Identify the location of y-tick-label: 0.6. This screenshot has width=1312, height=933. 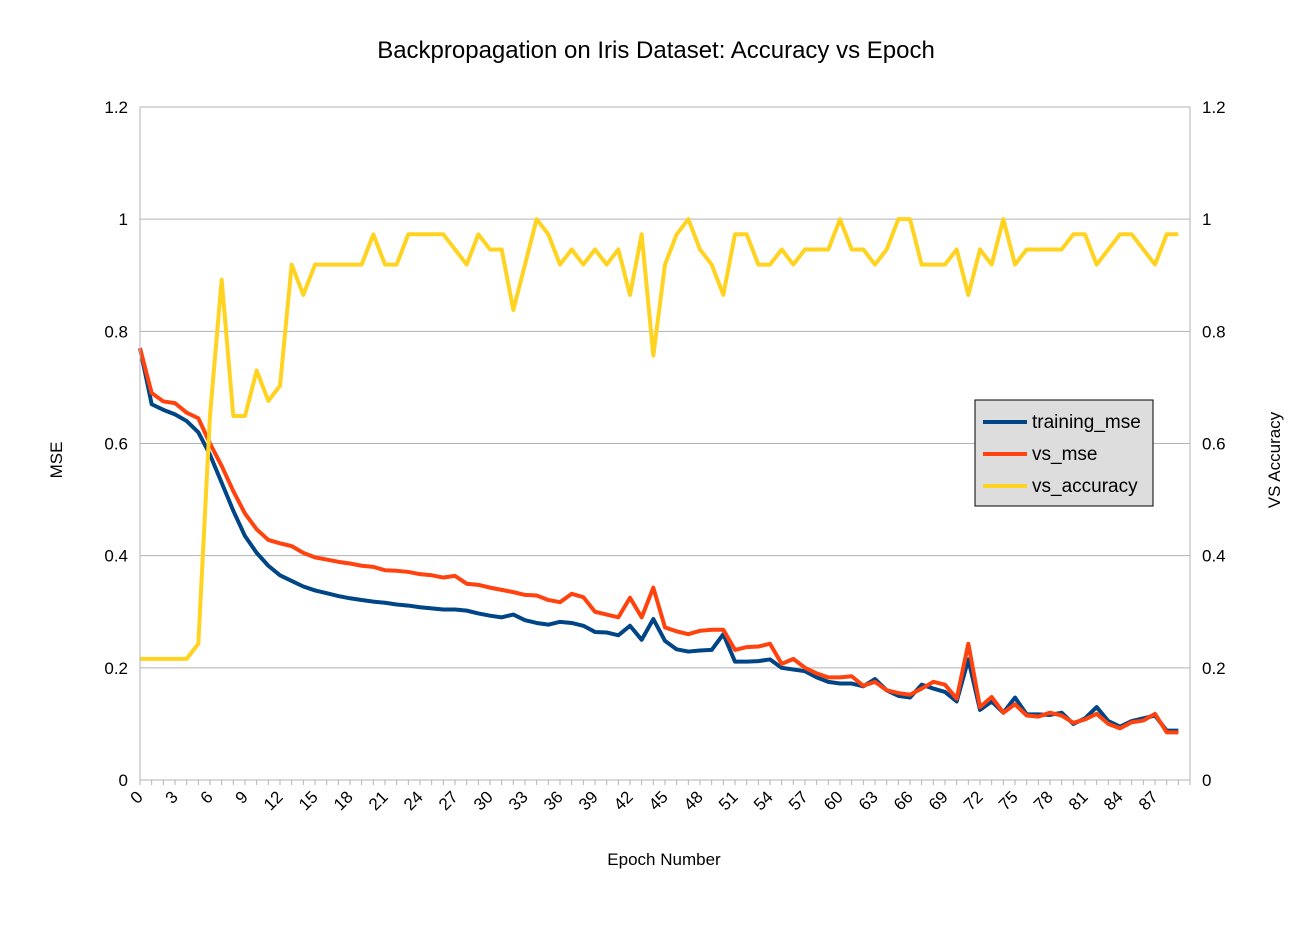
(116, 444).